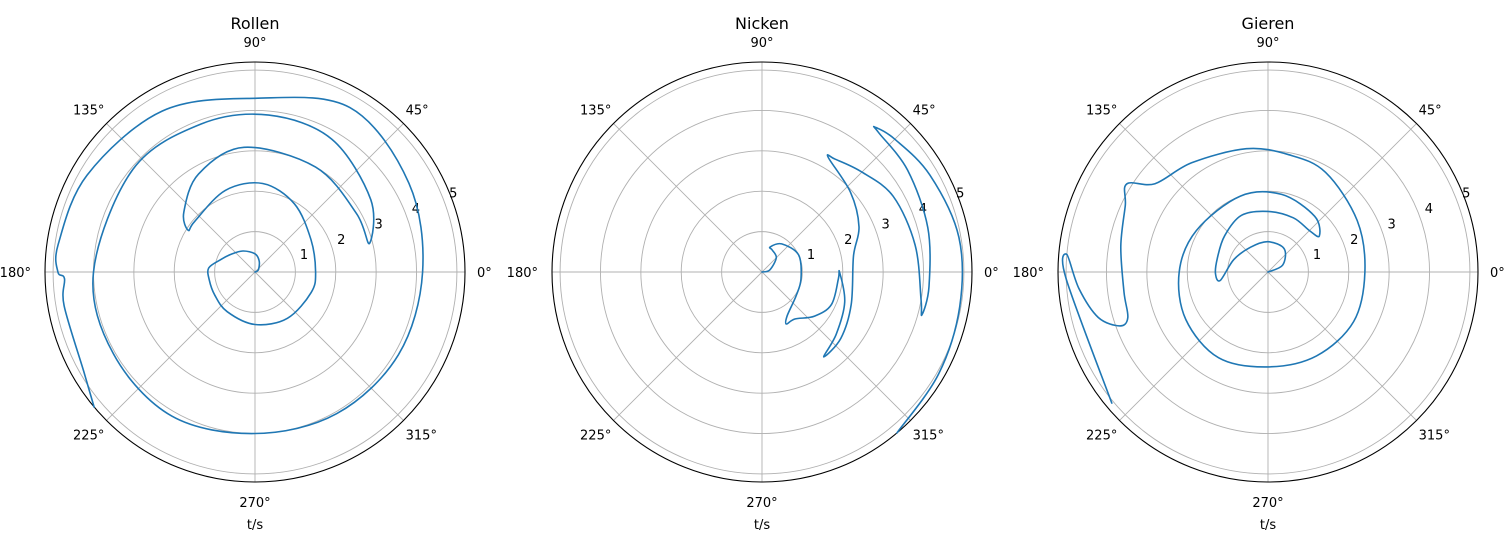 The image size is (1512, 542). What do you see at coordinates (762, 23) in the screenshot?
I see `chart-title: Nicken` at bounding box center [762, 23].